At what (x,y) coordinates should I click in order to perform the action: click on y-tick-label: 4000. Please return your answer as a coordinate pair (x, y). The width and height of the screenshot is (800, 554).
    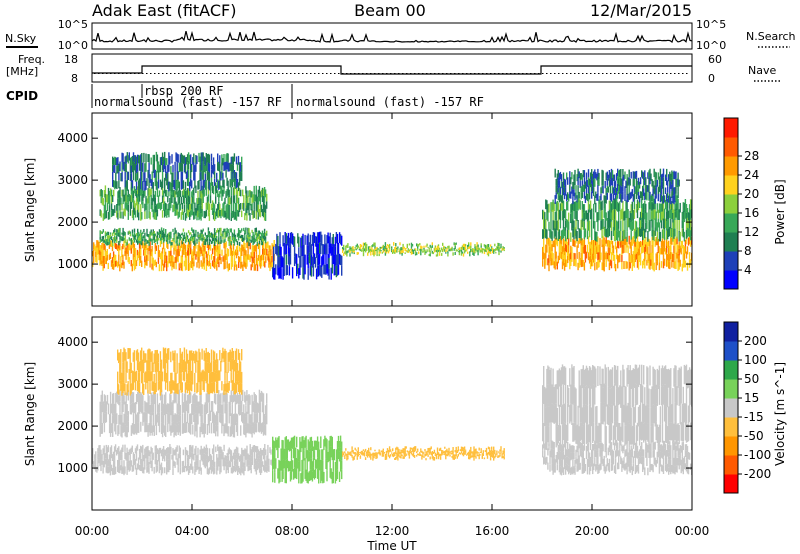
    Looking at the image, I should click on (72, 138).